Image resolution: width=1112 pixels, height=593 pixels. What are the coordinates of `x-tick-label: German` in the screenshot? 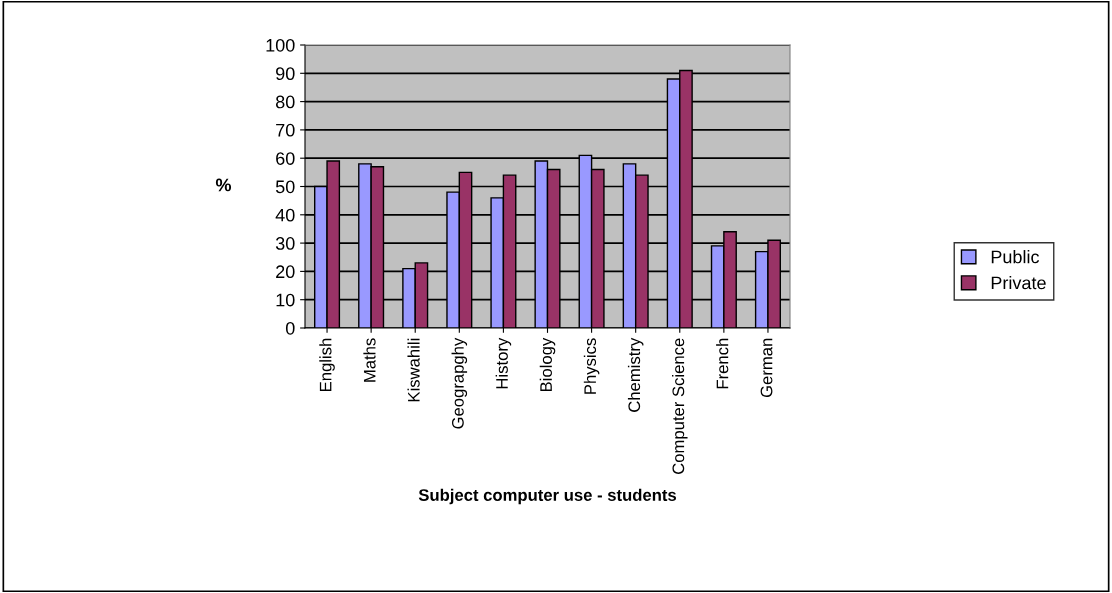 It's located at (766, 368).